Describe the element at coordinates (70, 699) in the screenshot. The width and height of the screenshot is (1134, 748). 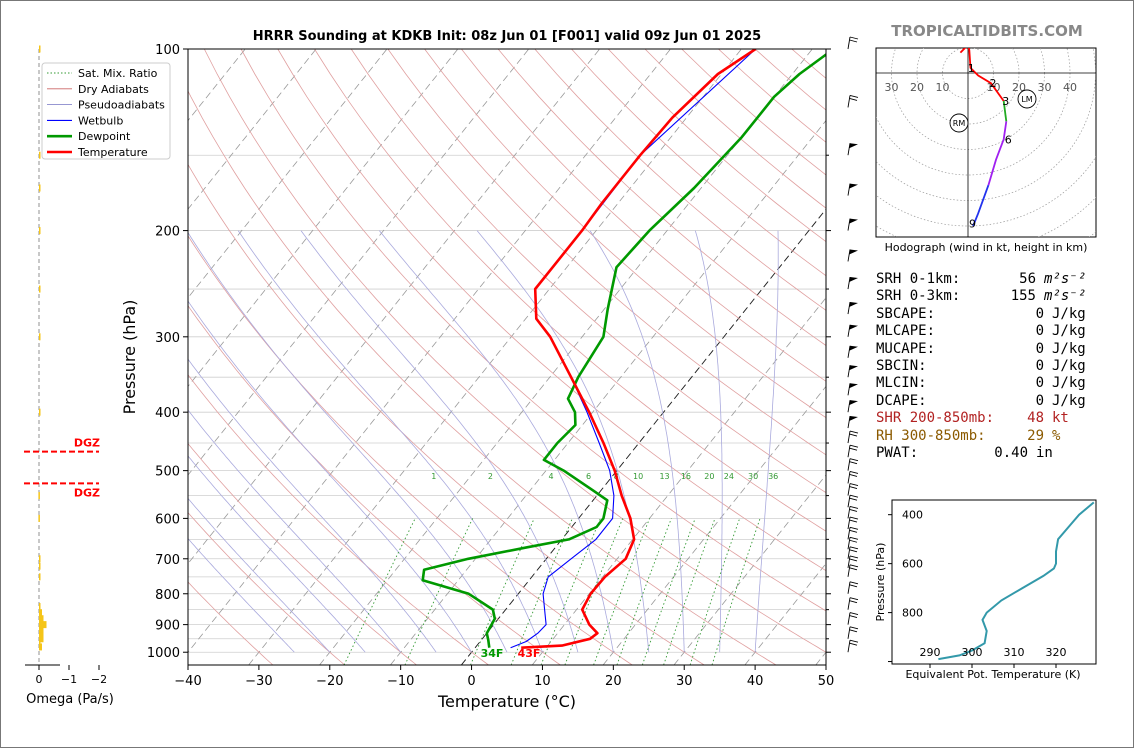
I see `omega-xlabel: Omega (Pa/s)` at that location.